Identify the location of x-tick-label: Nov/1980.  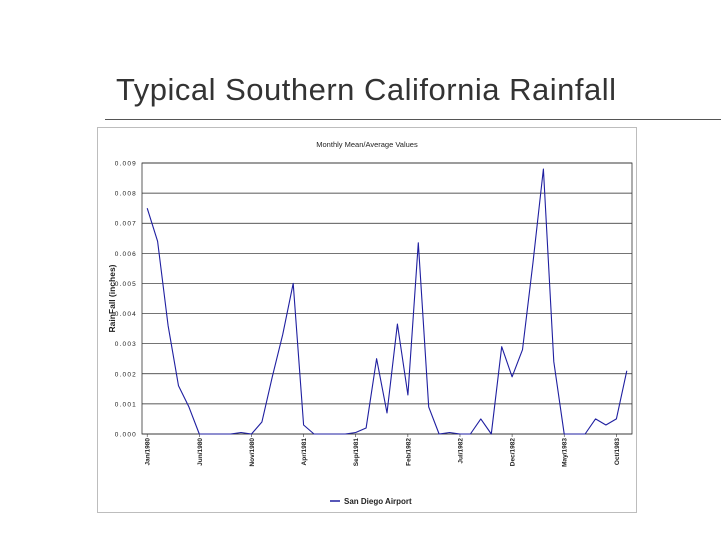
(252, 452).